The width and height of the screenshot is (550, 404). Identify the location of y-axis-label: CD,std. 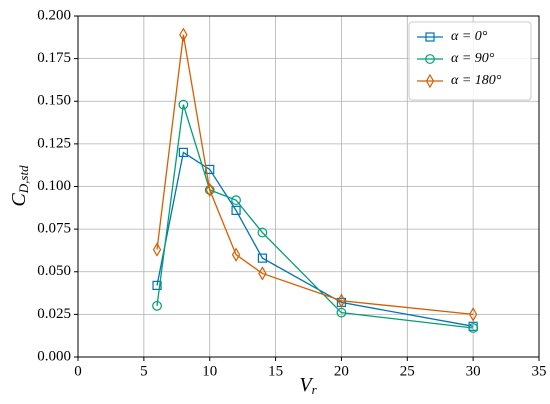
(19, 186).